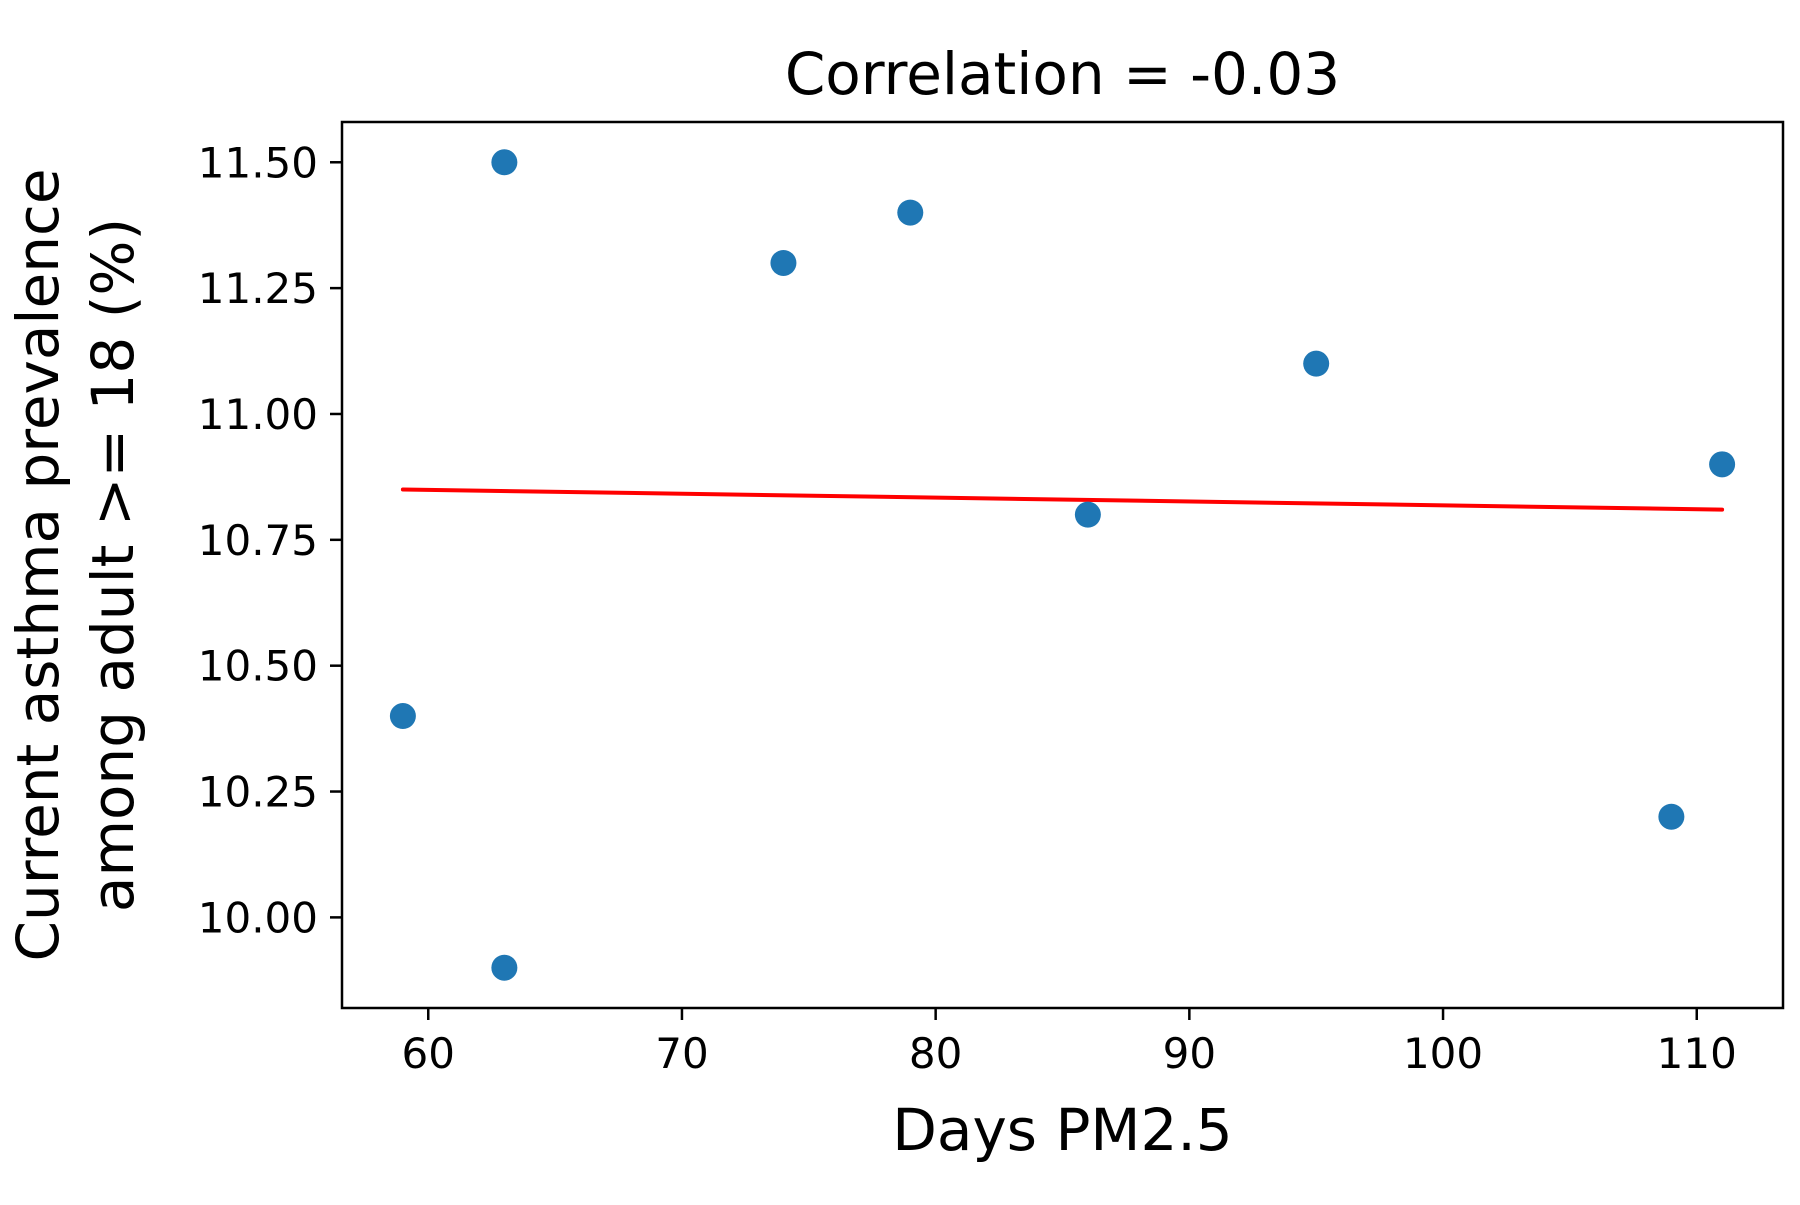  Describe the element at coordinates (113, 565) in the screenshot. I see `y-axis-label-line-2: among adult >= 18 (%)` at that location.